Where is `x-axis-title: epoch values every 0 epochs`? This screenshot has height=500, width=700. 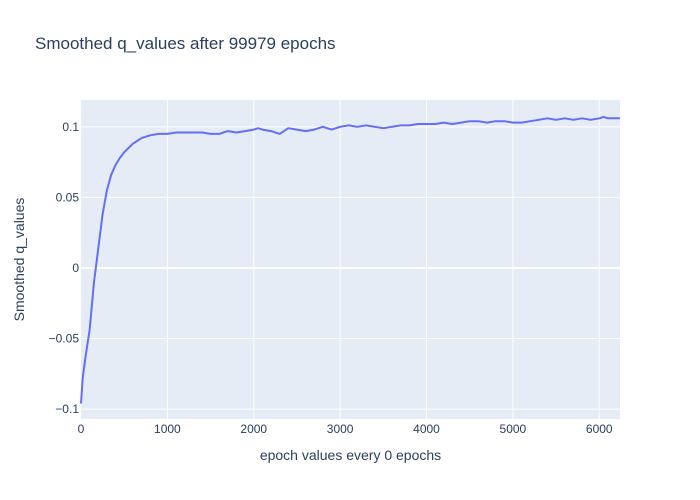 x-axis-title: epoch values every 0 epochs is located at coordinates (350, 455).